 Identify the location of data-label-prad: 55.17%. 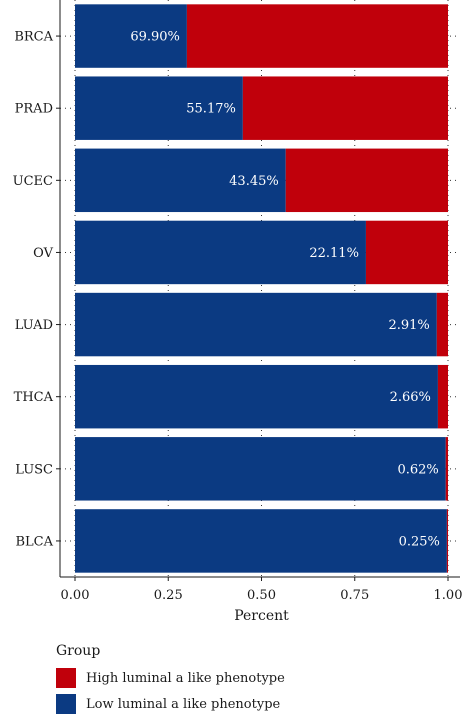
(211, 109).